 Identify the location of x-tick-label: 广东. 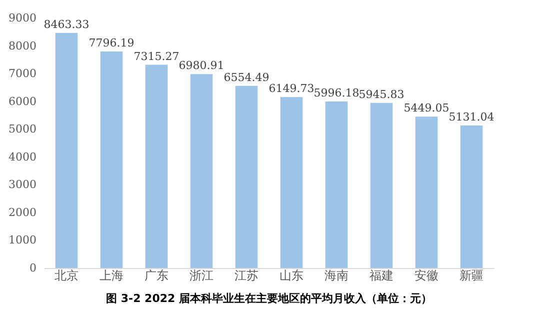
(156, 275).